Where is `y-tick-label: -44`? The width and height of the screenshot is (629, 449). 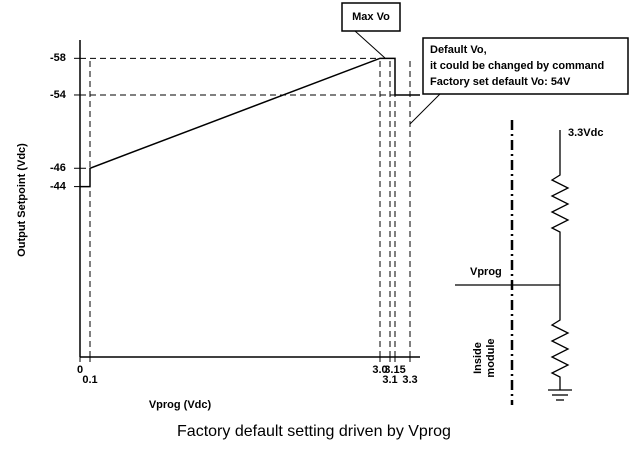 y-tick-label: -44 is located at coordinates (58, 186).